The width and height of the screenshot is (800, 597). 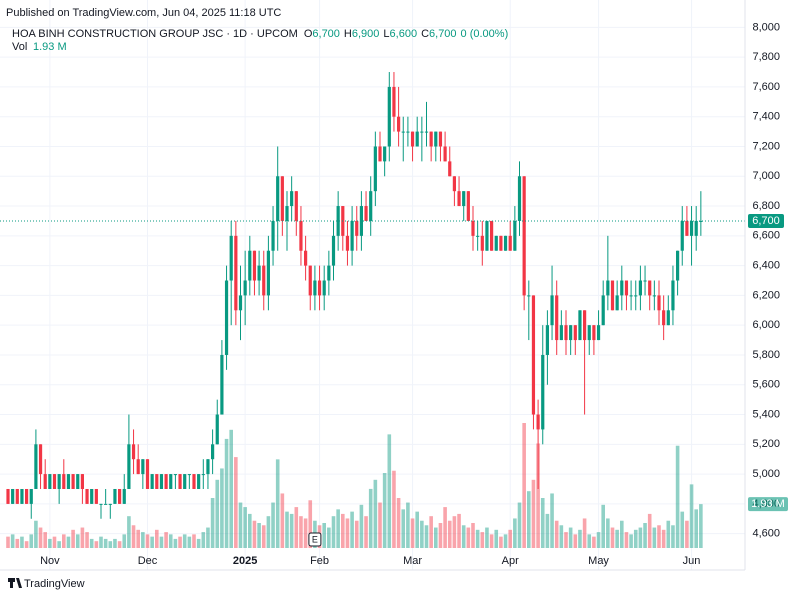 What do you see at coordinates (766, 57) in the screenshot?
I see `y-tick-label: 7,800` at bounding box center [766, 57].